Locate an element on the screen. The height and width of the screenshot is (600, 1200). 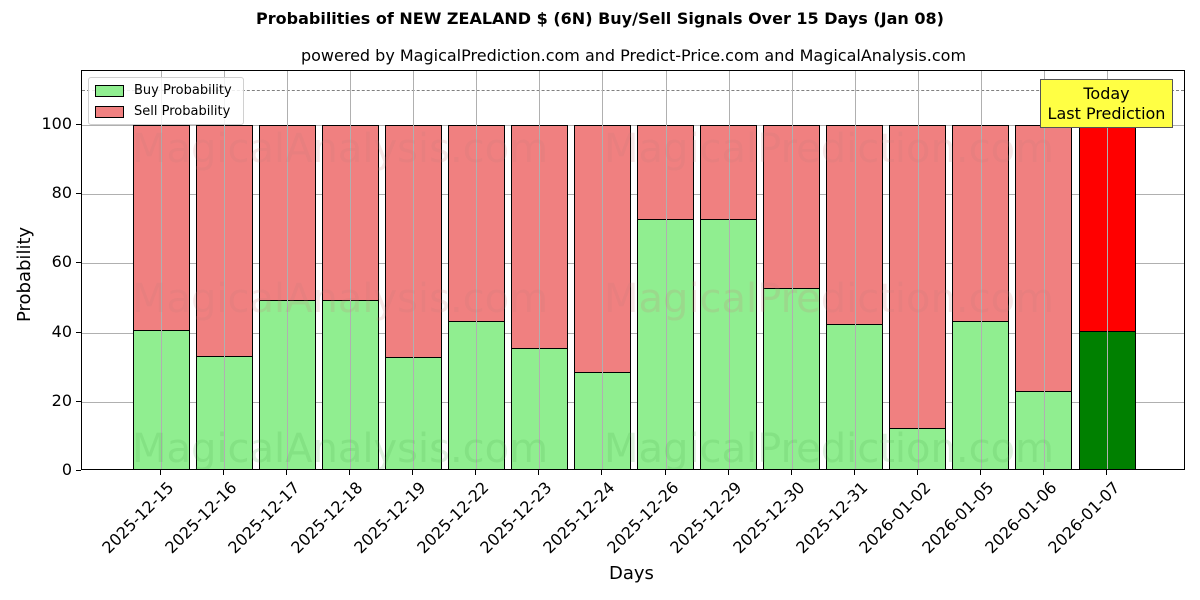
y-tick-label: 20 is located at coordinates (61, 400).